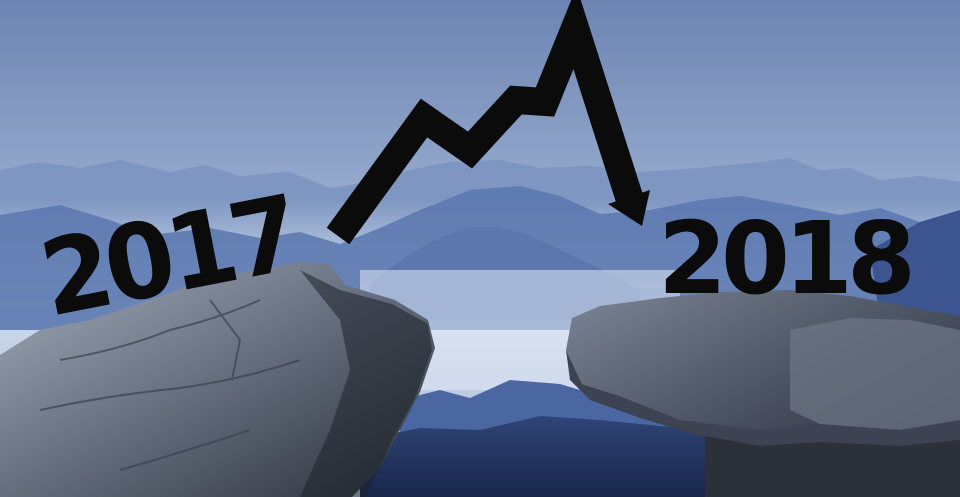 The width and height of the screenshot is (960, 497). Describe the element at coordinates (170, 385) in the screenshot. I see `left-cliff-cracks` at that location.